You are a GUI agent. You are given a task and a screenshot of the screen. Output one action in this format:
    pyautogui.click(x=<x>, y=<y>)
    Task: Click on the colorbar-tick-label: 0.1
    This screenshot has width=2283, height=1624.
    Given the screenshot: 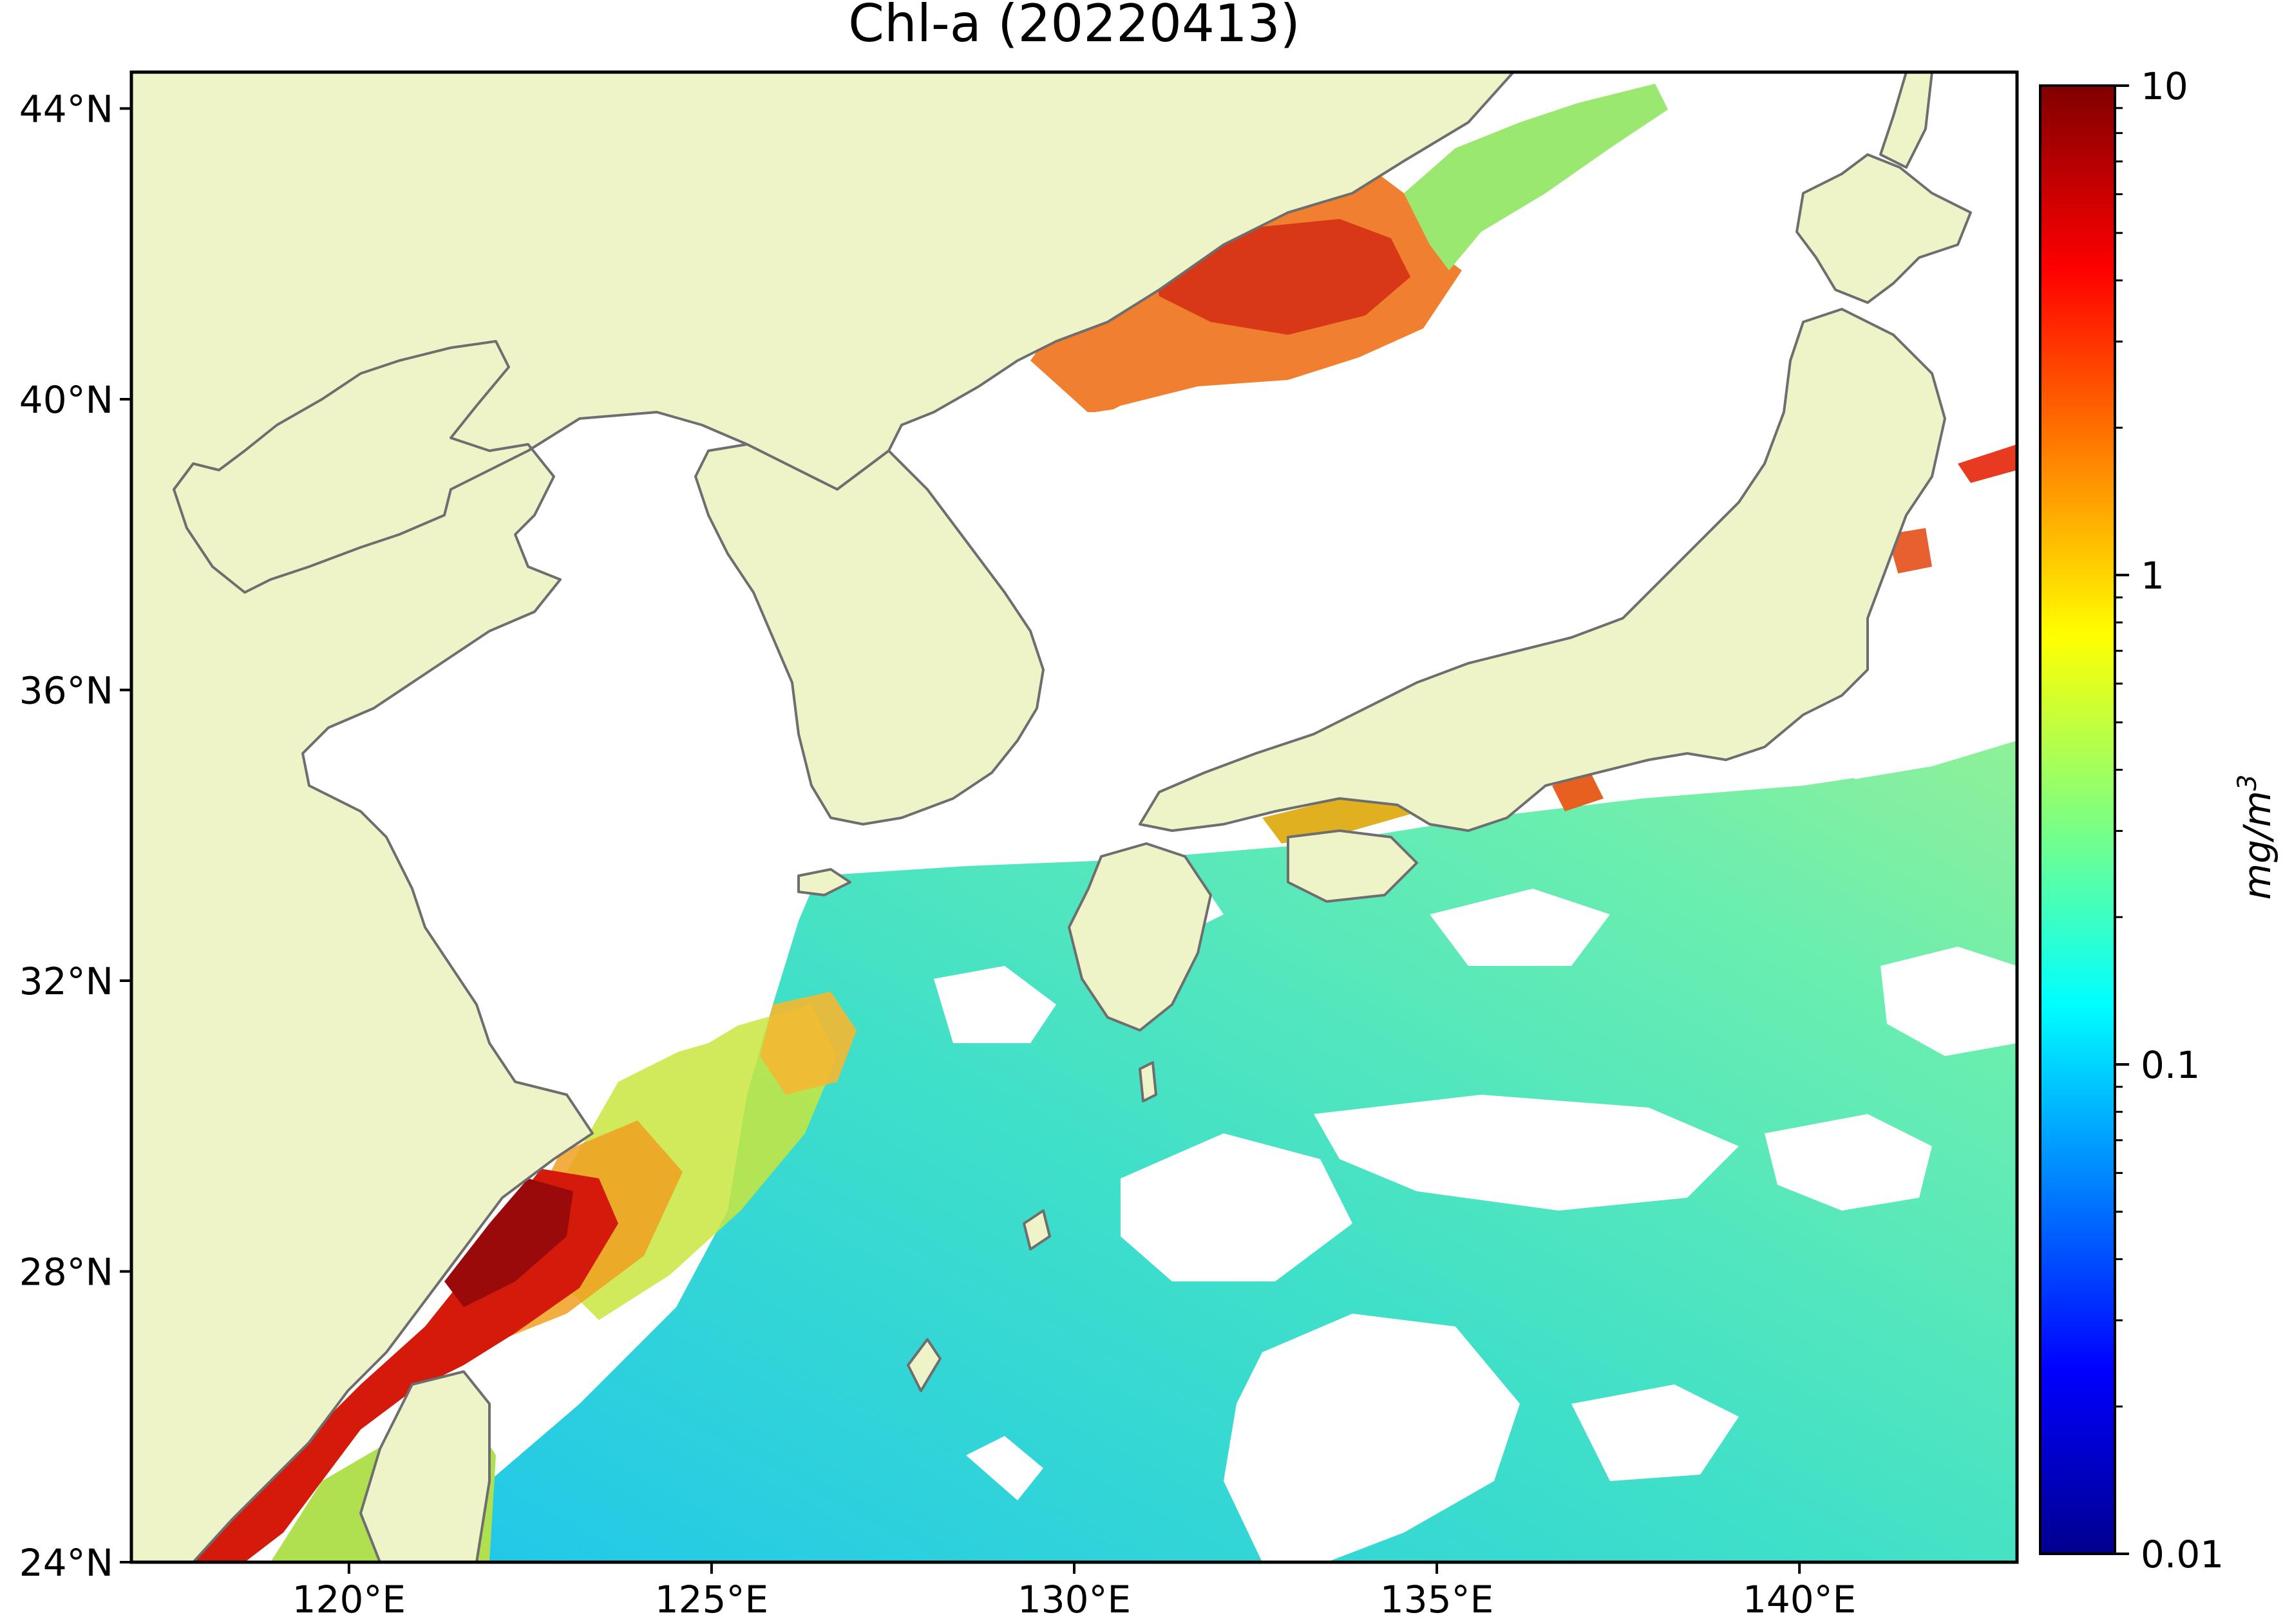 What is the action you would take?
    pyautogui.click(x=2170, y=1065)
    